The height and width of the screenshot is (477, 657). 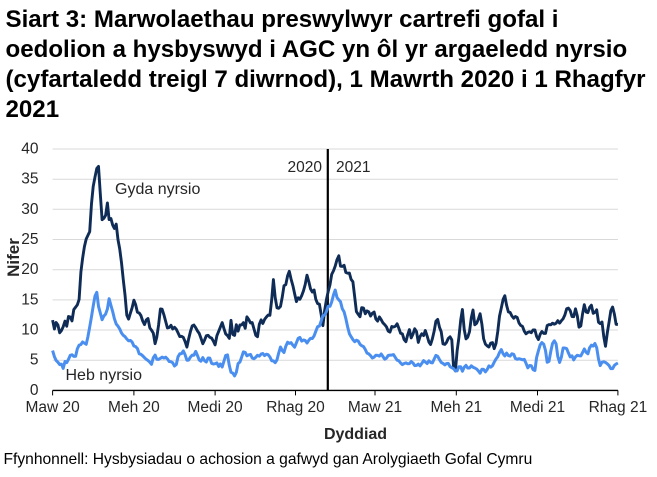 What do you see at coordinates (30, 149) in the screenshot?
I see `svg-text: 40` at bounding box center [30, 149].